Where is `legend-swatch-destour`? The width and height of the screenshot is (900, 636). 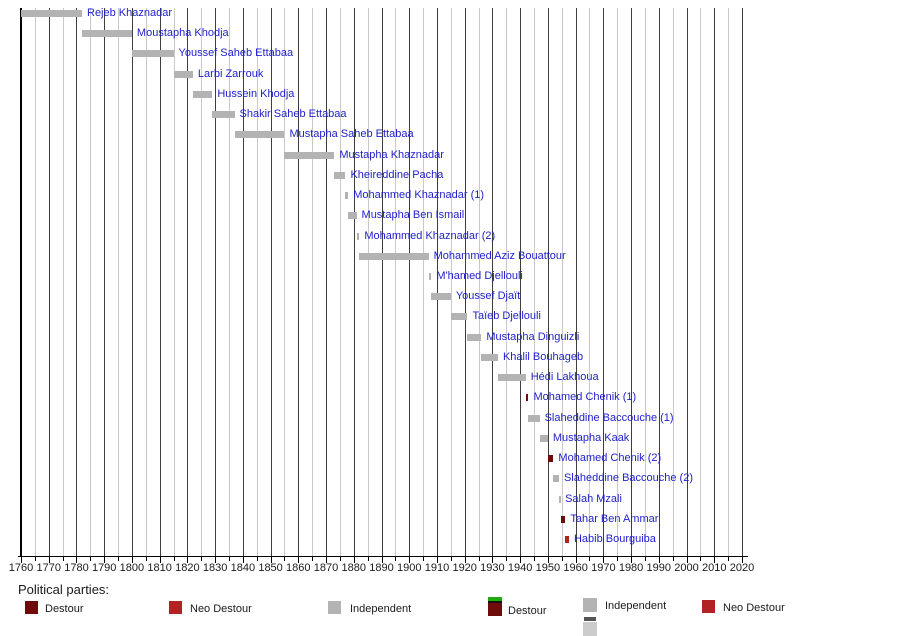
legend-swatch-destour is located at coordinates (31, 607).